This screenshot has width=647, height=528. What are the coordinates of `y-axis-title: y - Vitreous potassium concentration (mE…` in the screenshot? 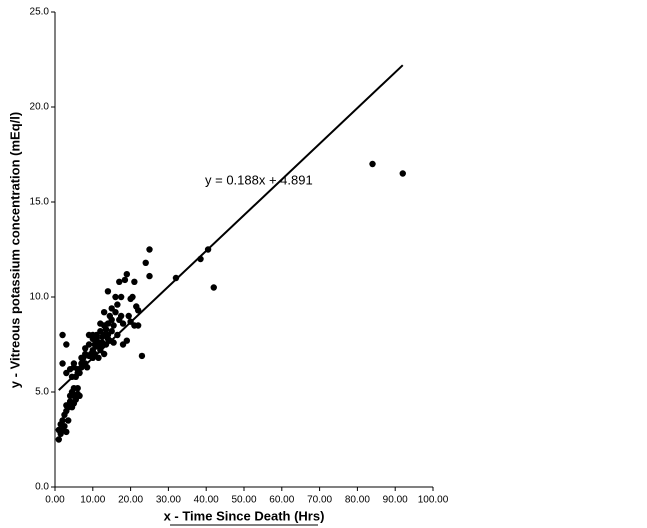 It's located at (14, 250).